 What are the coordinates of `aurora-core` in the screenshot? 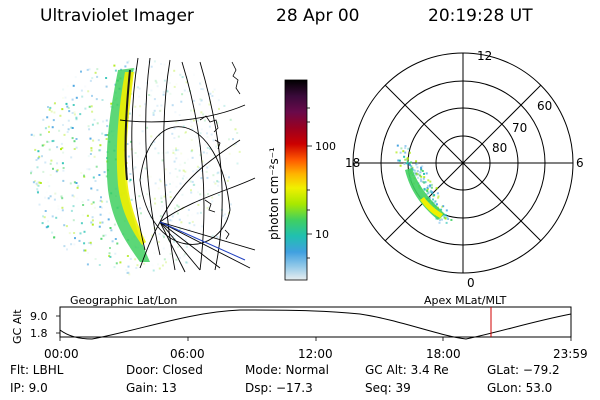 It's located at (425, 194).